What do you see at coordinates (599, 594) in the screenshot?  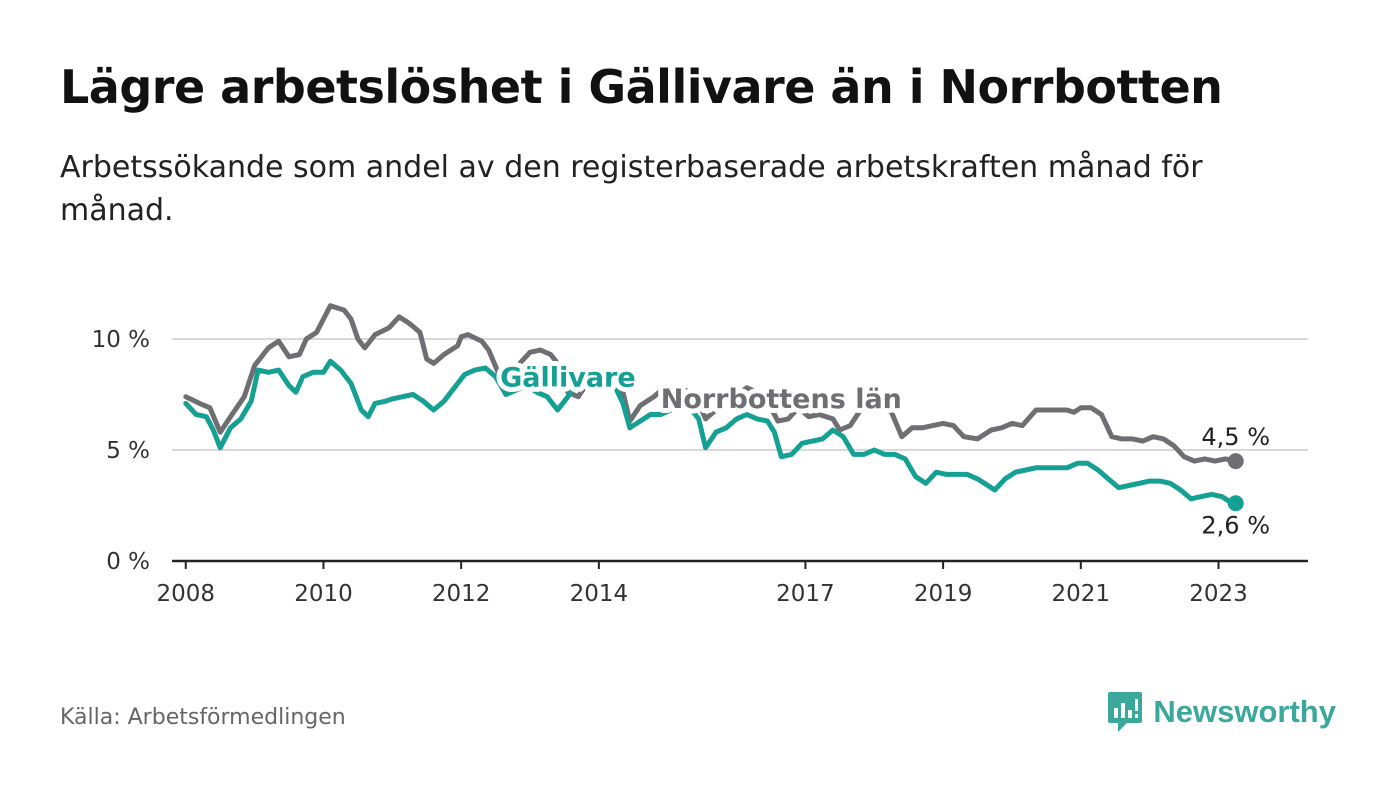 I see `x-tick-label: 2014` at bounding box center [599, 594].